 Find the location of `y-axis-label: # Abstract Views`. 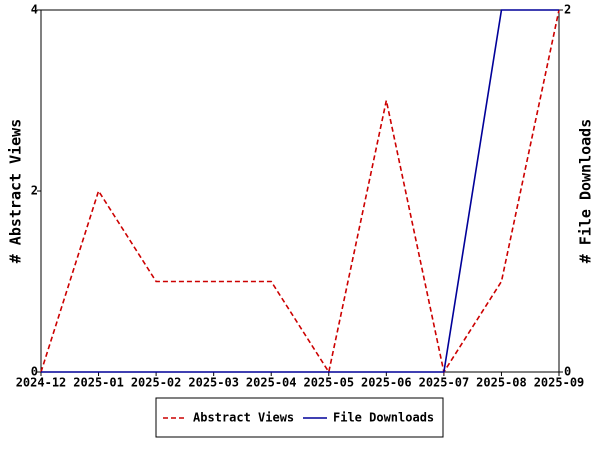

y-axis-label: # Abstract Views is located at coordinates (16, 191).